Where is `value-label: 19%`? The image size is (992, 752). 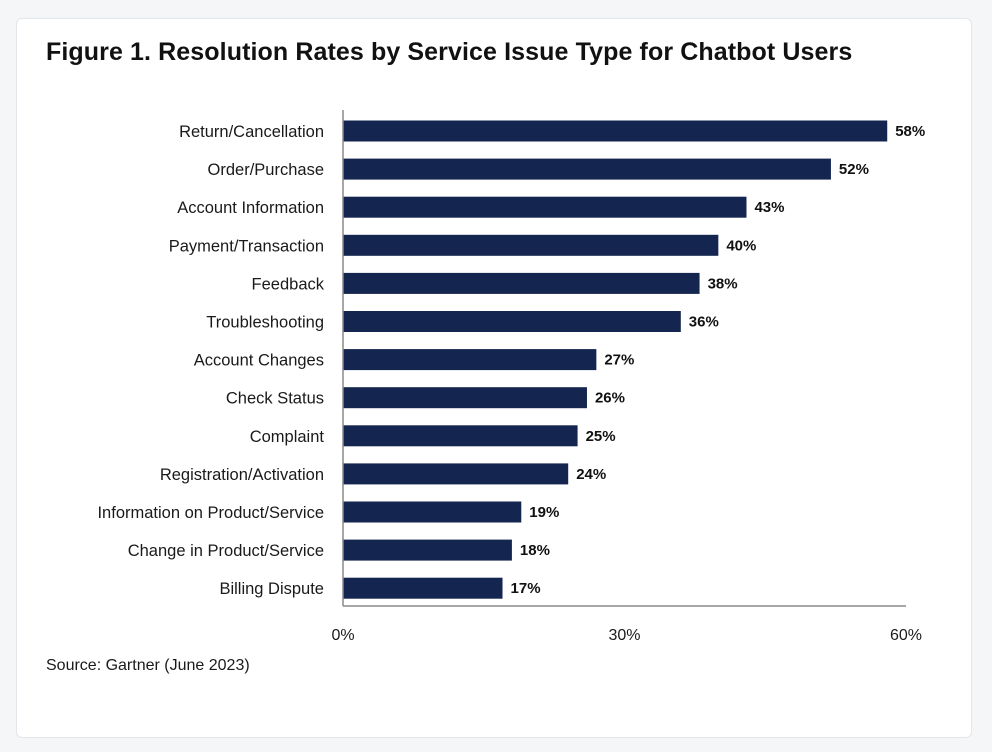
value-label: 19% is located at coordinates (544, 512).